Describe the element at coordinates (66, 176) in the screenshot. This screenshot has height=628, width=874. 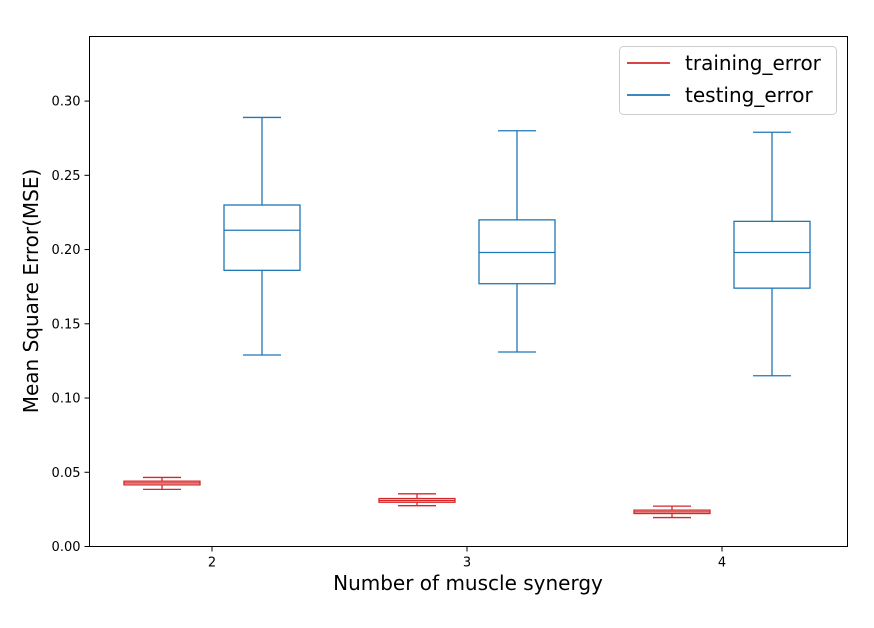
I see `y-tick-label: 0.25` at that location.